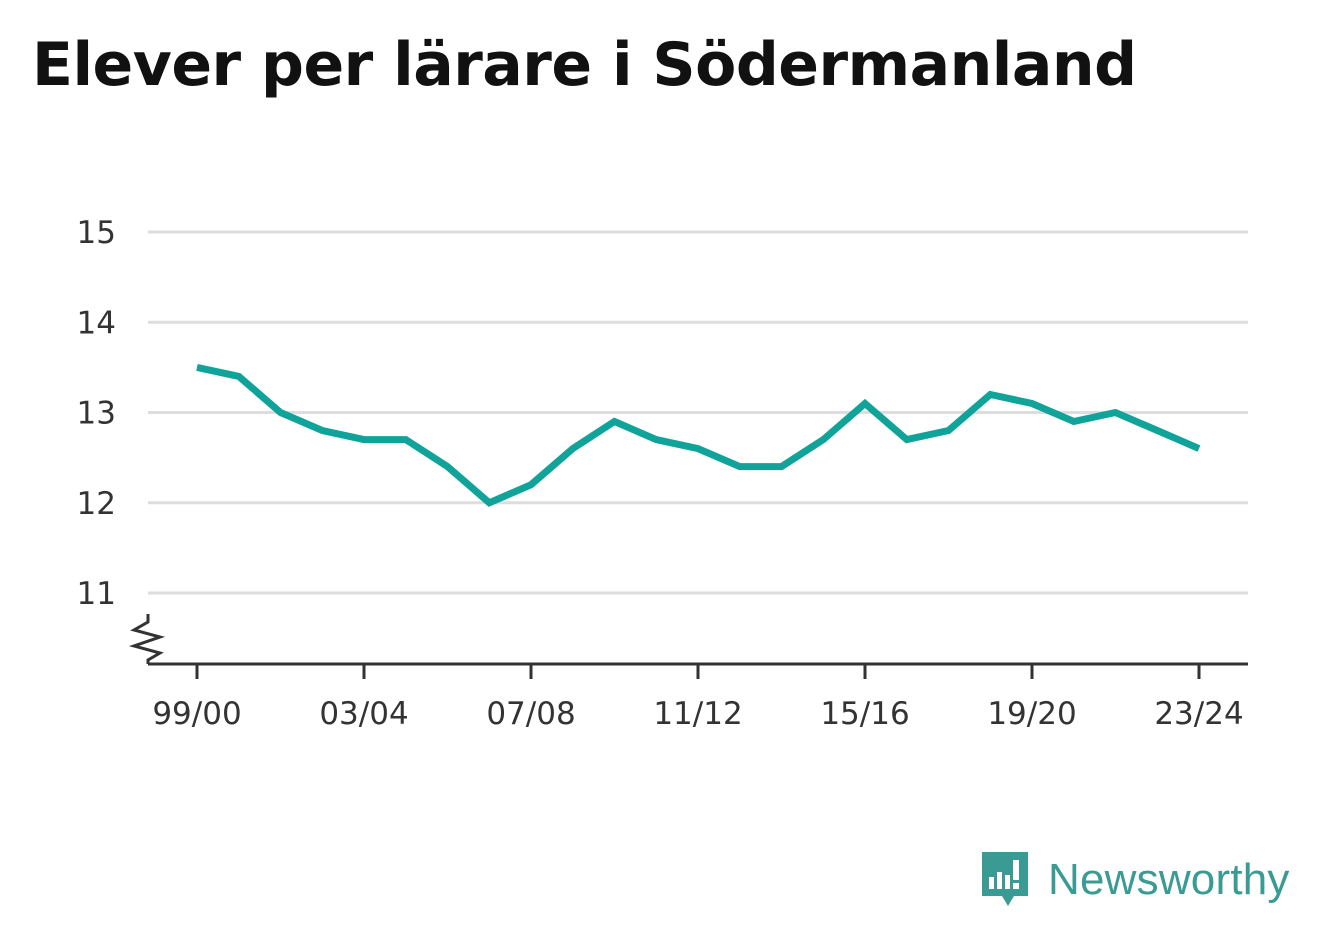 The width and height of the screenshot is (1322, 939). Describe the element at coordinates (584, 65) in the screenshot. I see `chart-title: Elever per lärare i Södermanland` at that location.